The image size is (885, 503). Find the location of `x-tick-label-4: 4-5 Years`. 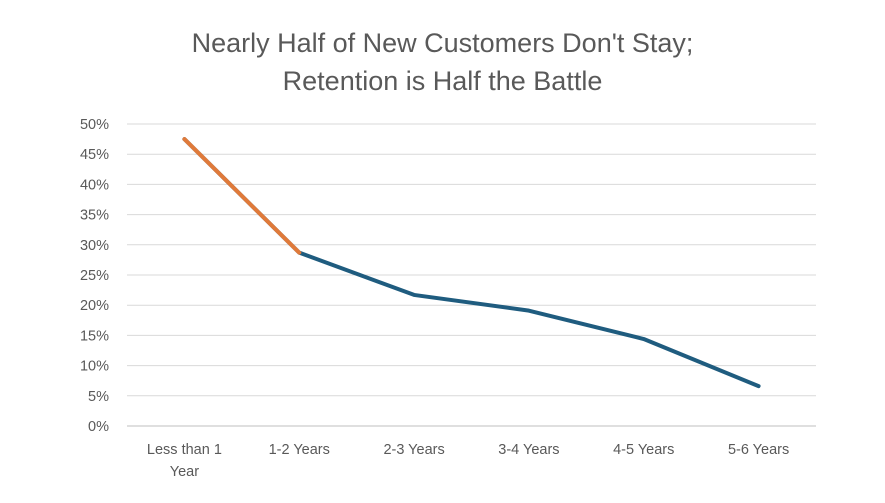

x-tick-label-4: 4-5 Years is located at coordinates (643, 450).